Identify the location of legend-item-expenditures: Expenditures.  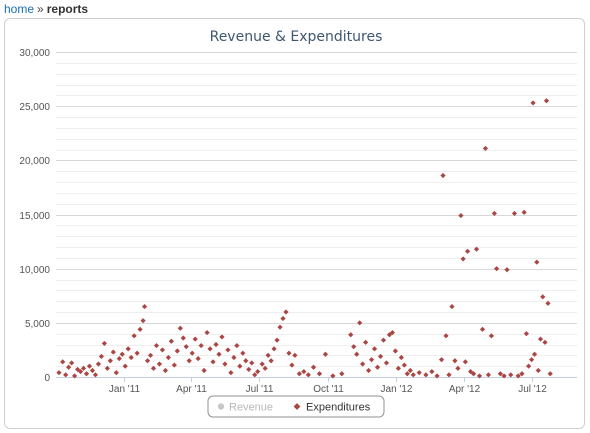
(332, 408).